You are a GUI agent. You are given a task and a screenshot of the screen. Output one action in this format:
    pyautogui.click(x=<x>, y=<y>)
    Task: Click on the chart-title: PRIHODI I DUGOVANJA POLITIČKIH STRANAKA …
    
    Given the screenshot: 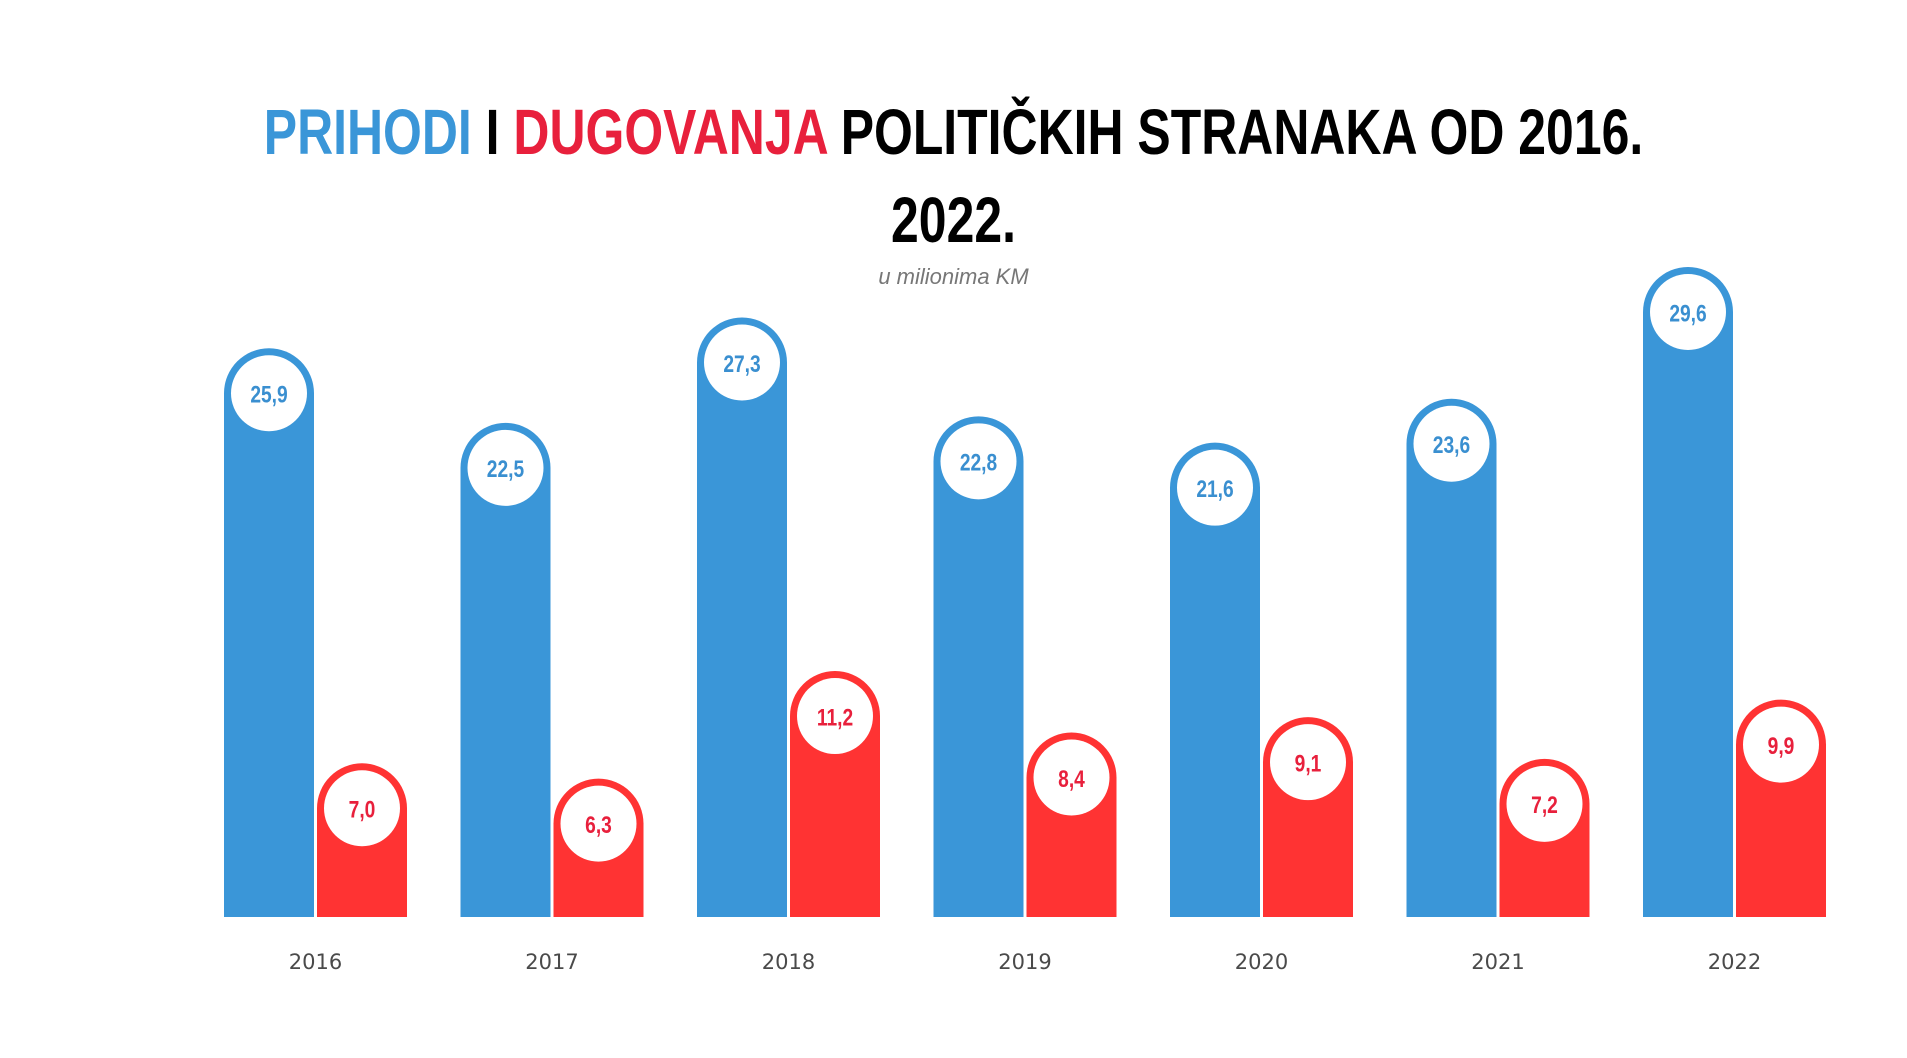 What is the action you would take?
    pyautogui.click(x=953, y=176)
    